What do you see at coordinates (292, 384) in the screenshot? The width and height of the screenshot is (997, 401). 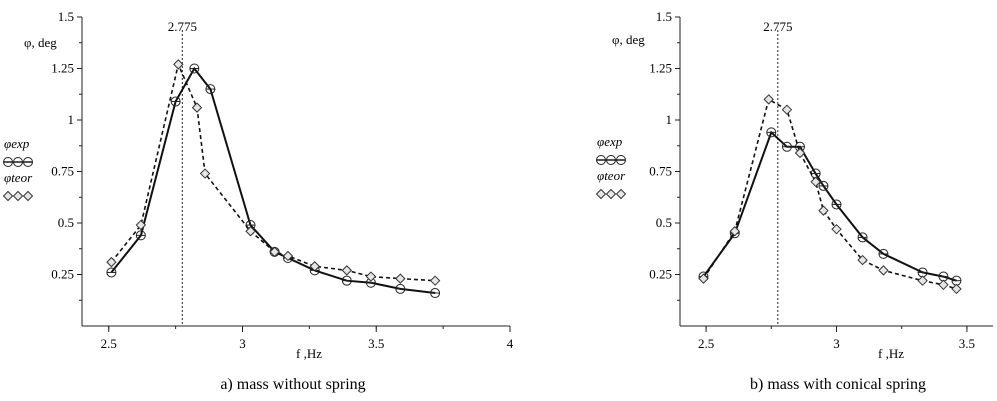 I see `chart-caption: a) mass without spring` at bounding box center [292, 384].